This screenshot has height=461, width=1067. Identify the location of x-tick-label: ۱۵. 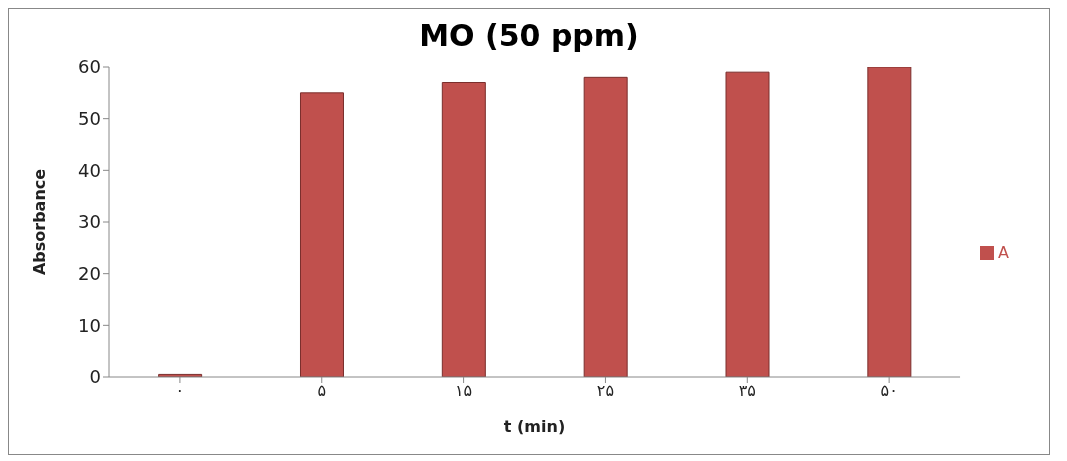
(464, 391).